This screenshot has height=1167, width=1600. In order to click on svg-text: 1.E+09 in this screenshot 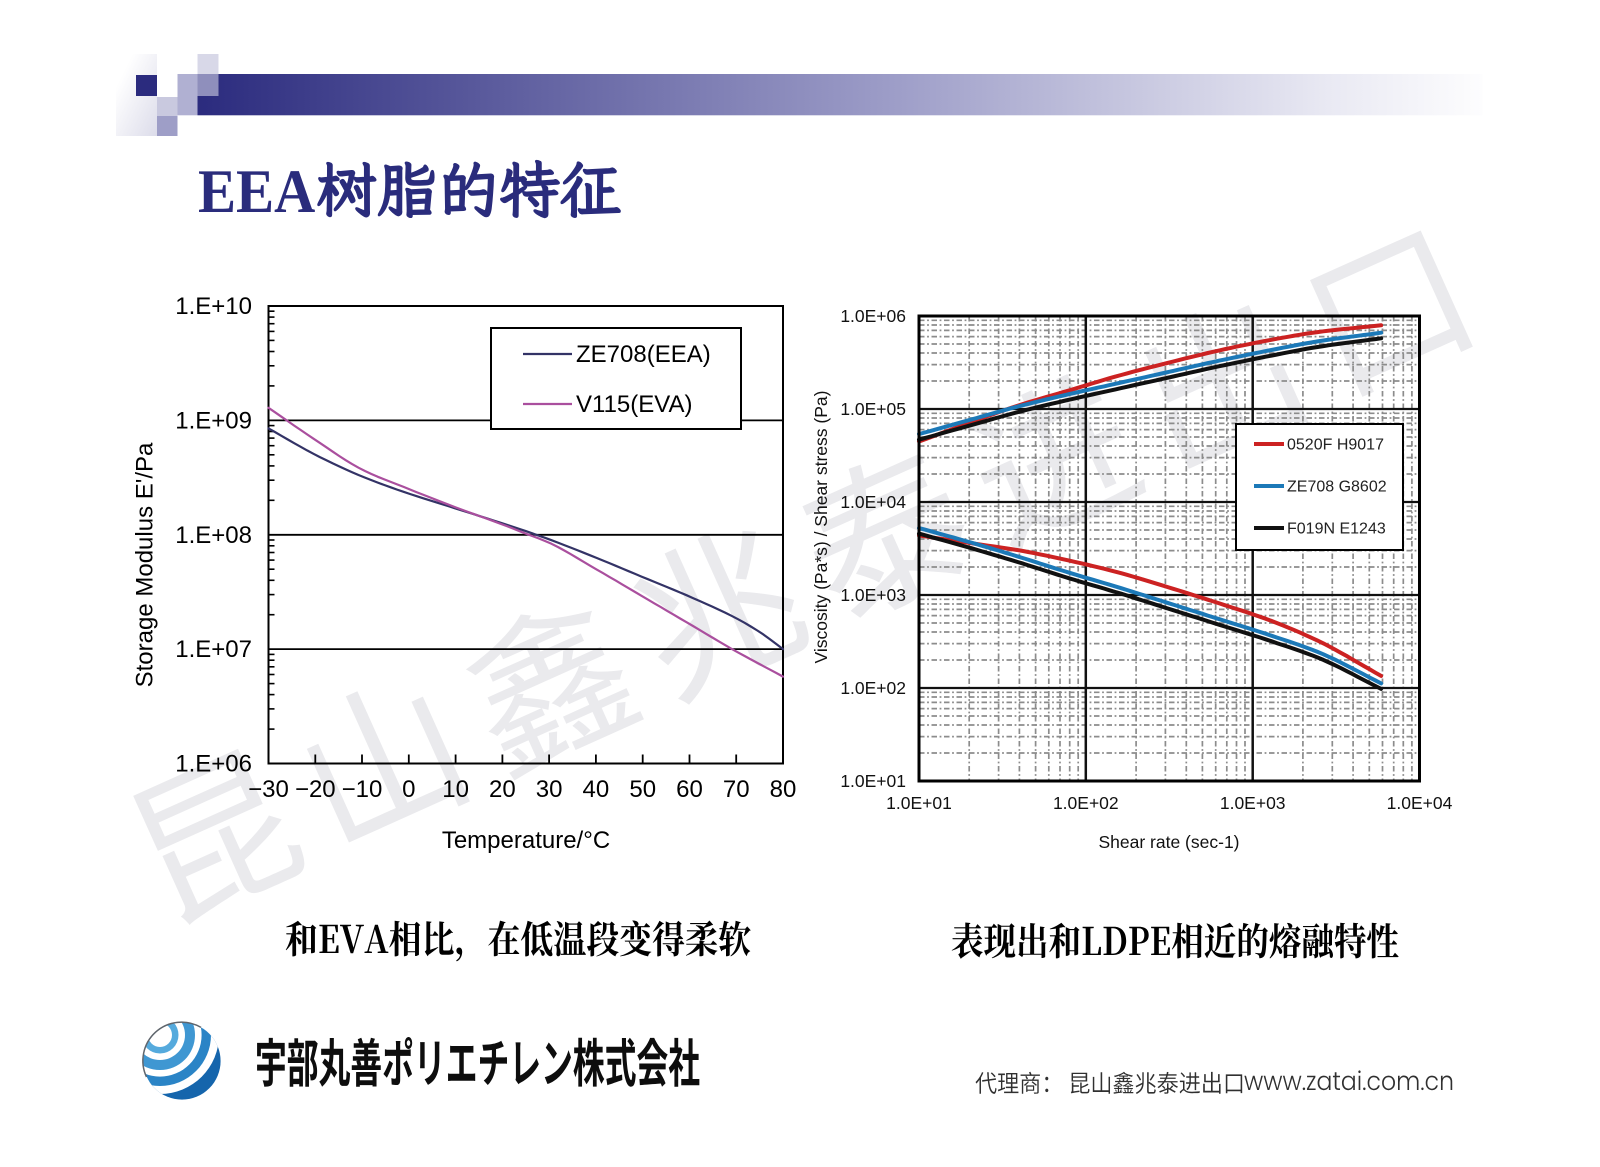, I will do `click(213, 420)`.